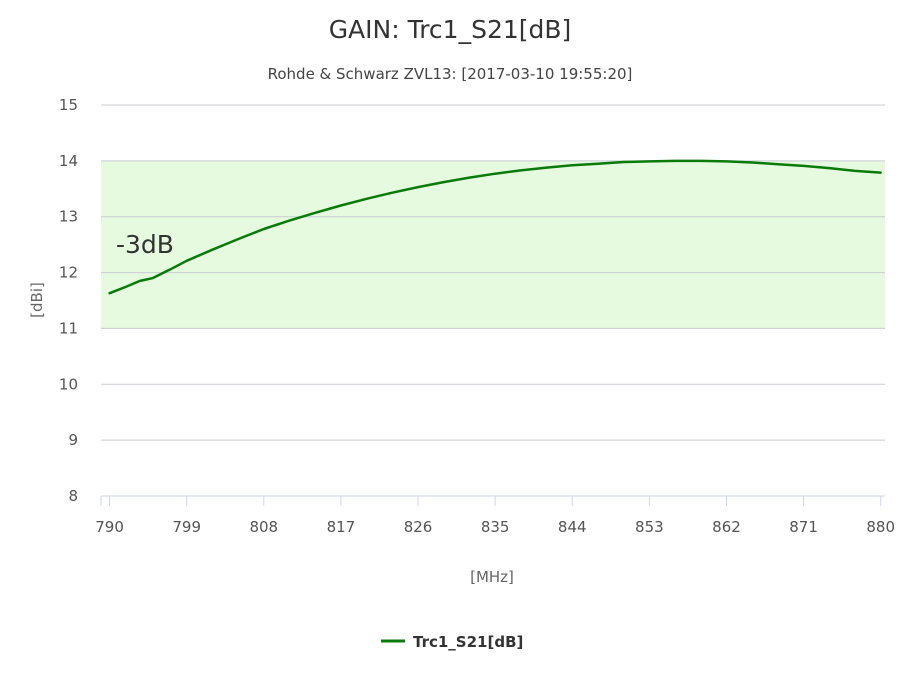 The height and width of the screenshot is (675, 900). What do you see at coordinates (726, 527) in the screenshot?
I see `x-tick-label: 862` at bounding box center [726, 527].